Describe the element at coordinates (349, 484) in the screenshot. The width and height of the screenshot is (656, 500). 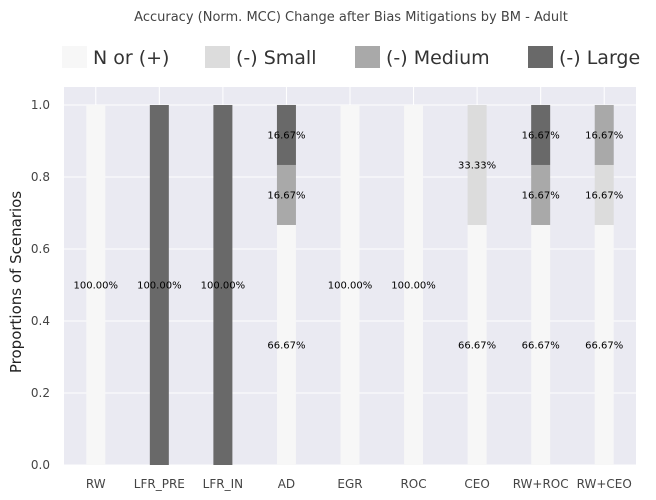
I see `x-tick-label: EGR` at that location.